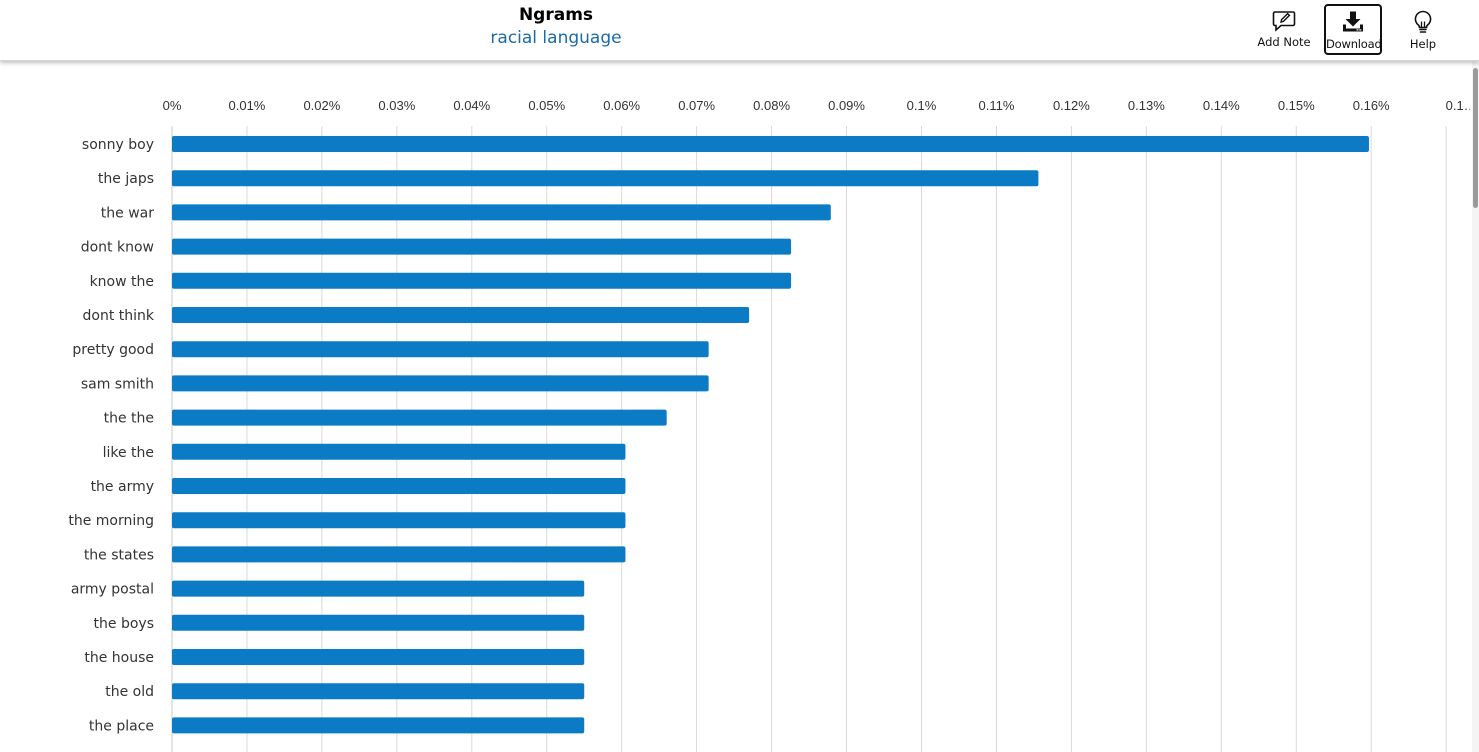  Describe the element at coordinates (1354, 44) in the screenshot. I see `download-label: Download` at that location.